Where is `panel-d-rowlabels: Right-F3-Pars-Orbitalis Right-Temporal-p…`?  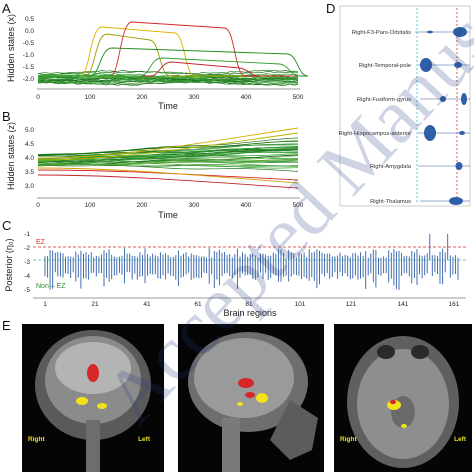
panel-d-rowlabels: Right-F3-Pars-Orbitalis Right-Temporal-p… is located at coordinates (375, 117).